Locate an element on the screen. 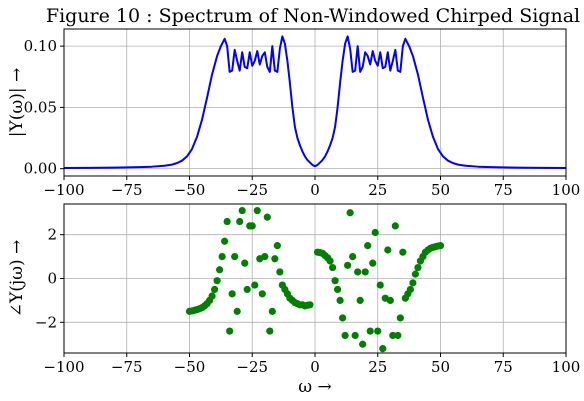 The height and width of the screenshot is (401, 584). y-tick-label: 0.10 is located at coordinates (40, 46).